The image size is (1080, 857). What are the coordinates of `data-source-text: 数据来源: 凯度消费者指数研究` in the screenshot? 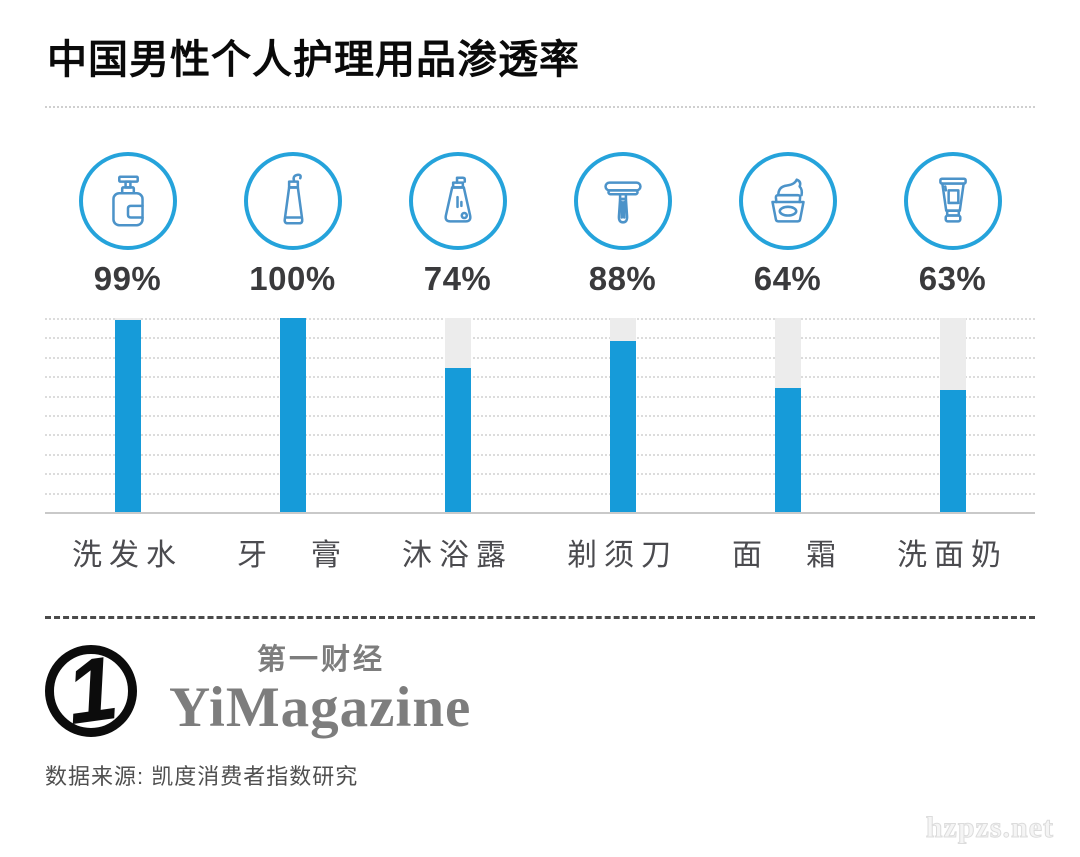 It's located at (202, 776).